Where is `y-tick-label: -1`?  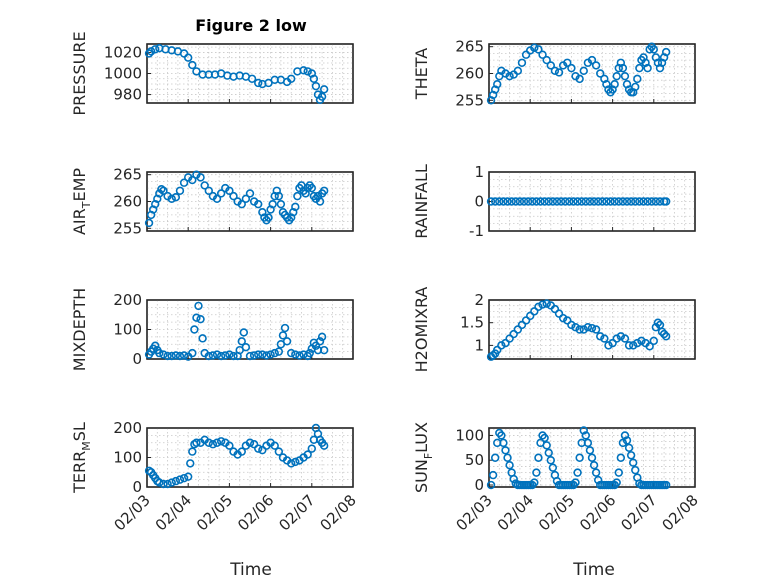 y-tick-label: -1 is located at coordinates (476, 231).